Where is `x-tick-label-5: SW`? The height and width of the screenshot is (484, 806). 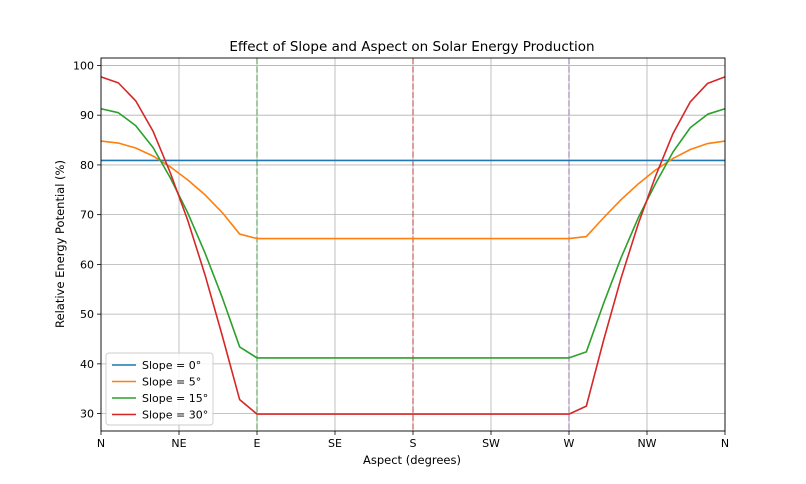 x-tick-label-5: SW is located at coordinates (491, 443).